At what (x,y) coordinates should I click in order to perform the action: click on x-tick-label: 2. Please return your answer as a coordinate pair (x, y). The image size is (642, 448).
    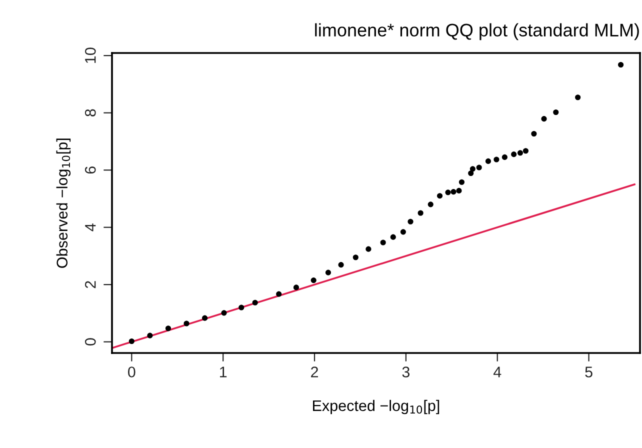
    Looking at the image, I should click on (314, 372).